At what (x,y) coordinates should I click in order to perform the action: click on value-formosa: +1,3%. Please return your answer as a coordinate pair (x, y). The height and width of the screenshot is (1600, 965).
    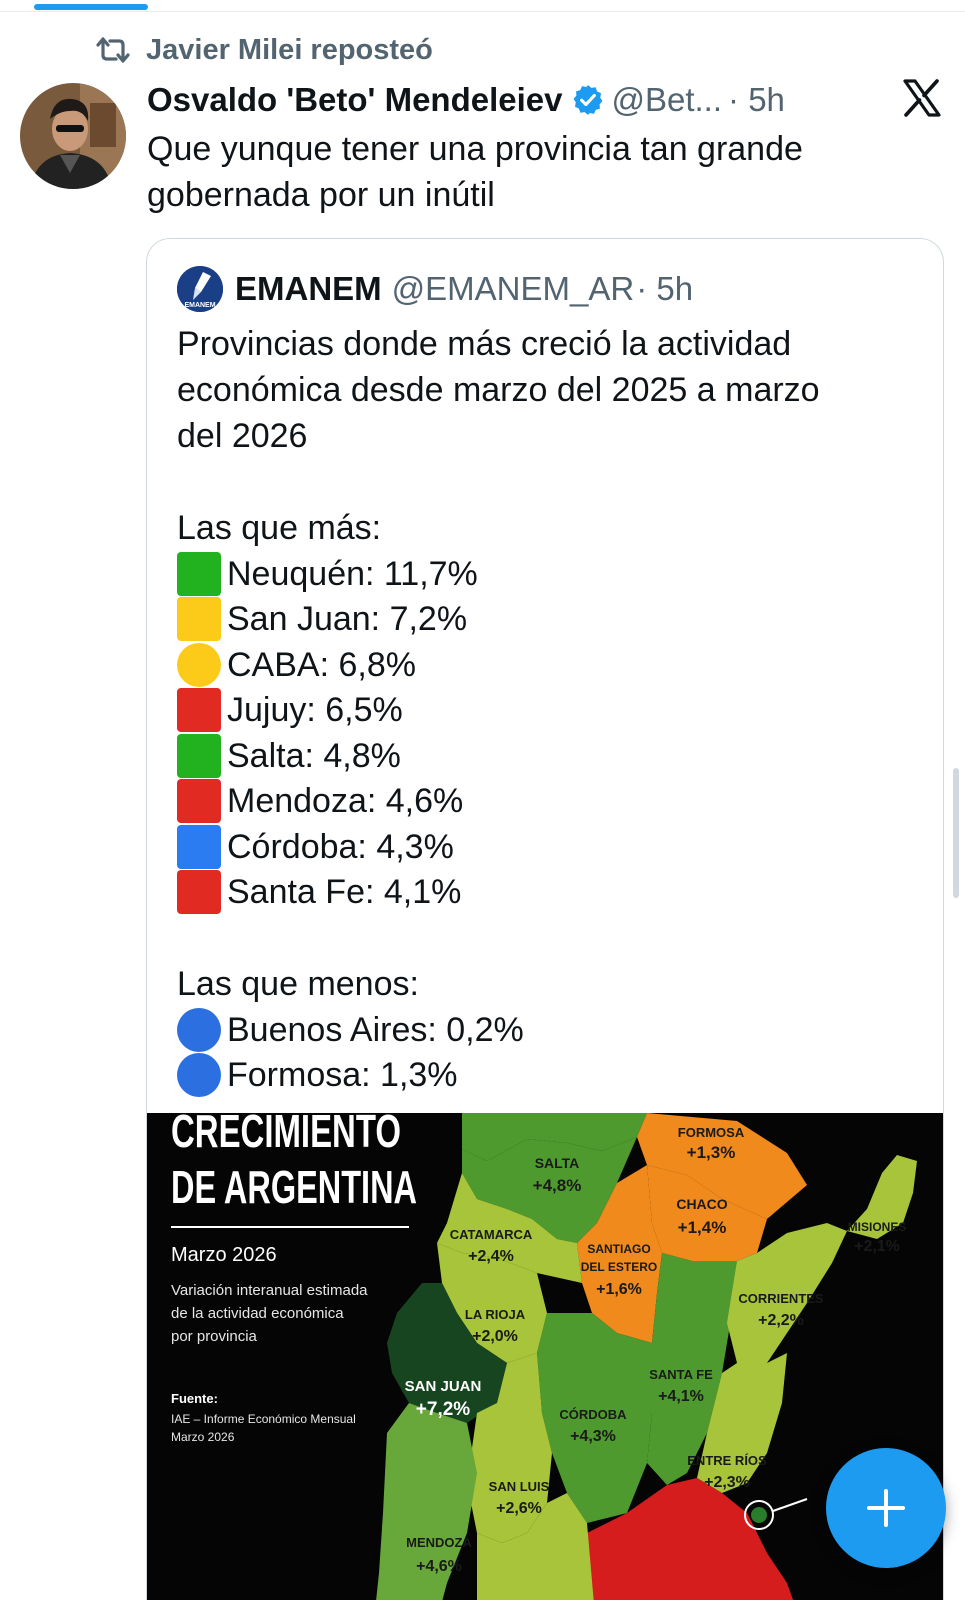
    Looking at the image, I should click on (711, 1152).